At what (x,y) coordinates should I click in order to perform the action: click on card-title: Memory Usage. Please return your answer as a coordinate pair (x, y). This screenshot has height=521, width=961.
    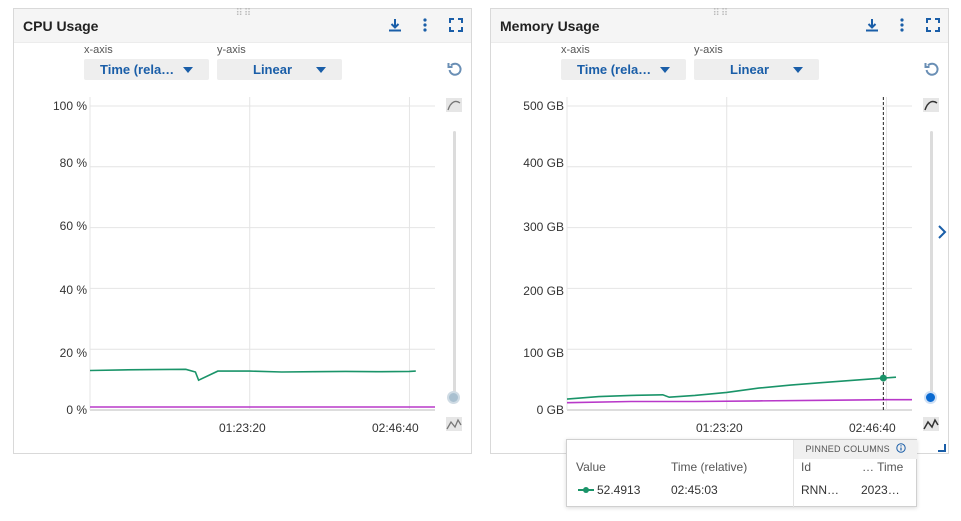
    Looking at the image, I should click on (550, 26).